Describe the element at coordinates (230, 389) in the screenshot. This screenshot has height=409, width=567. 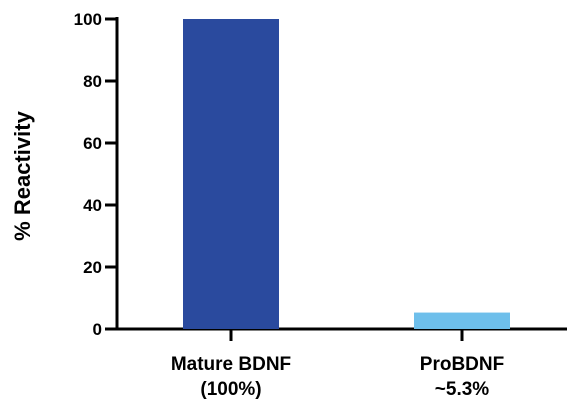
I see `category-label: (100%)` at that location.